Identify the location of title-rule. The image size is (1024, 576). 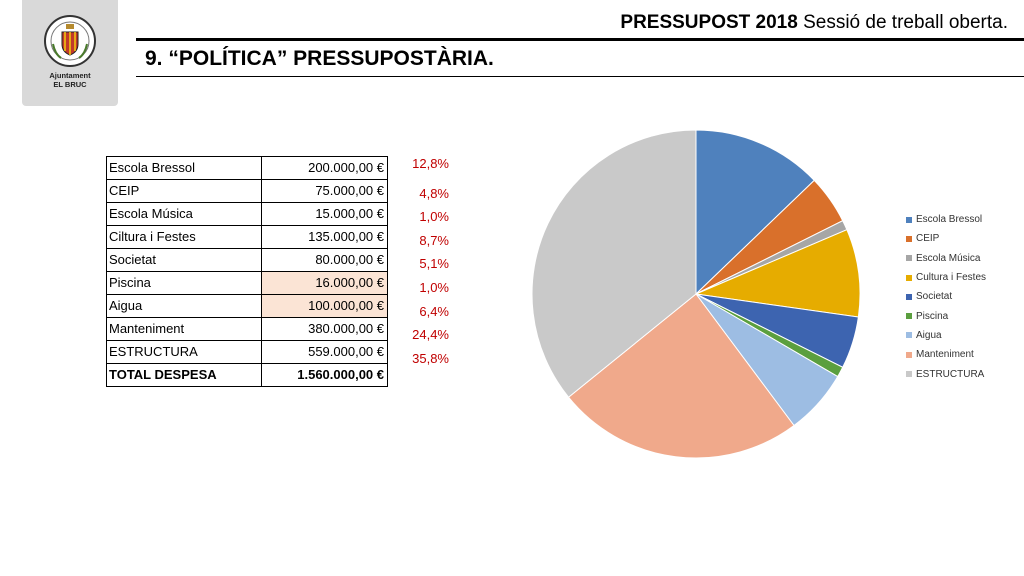
(580, 76).